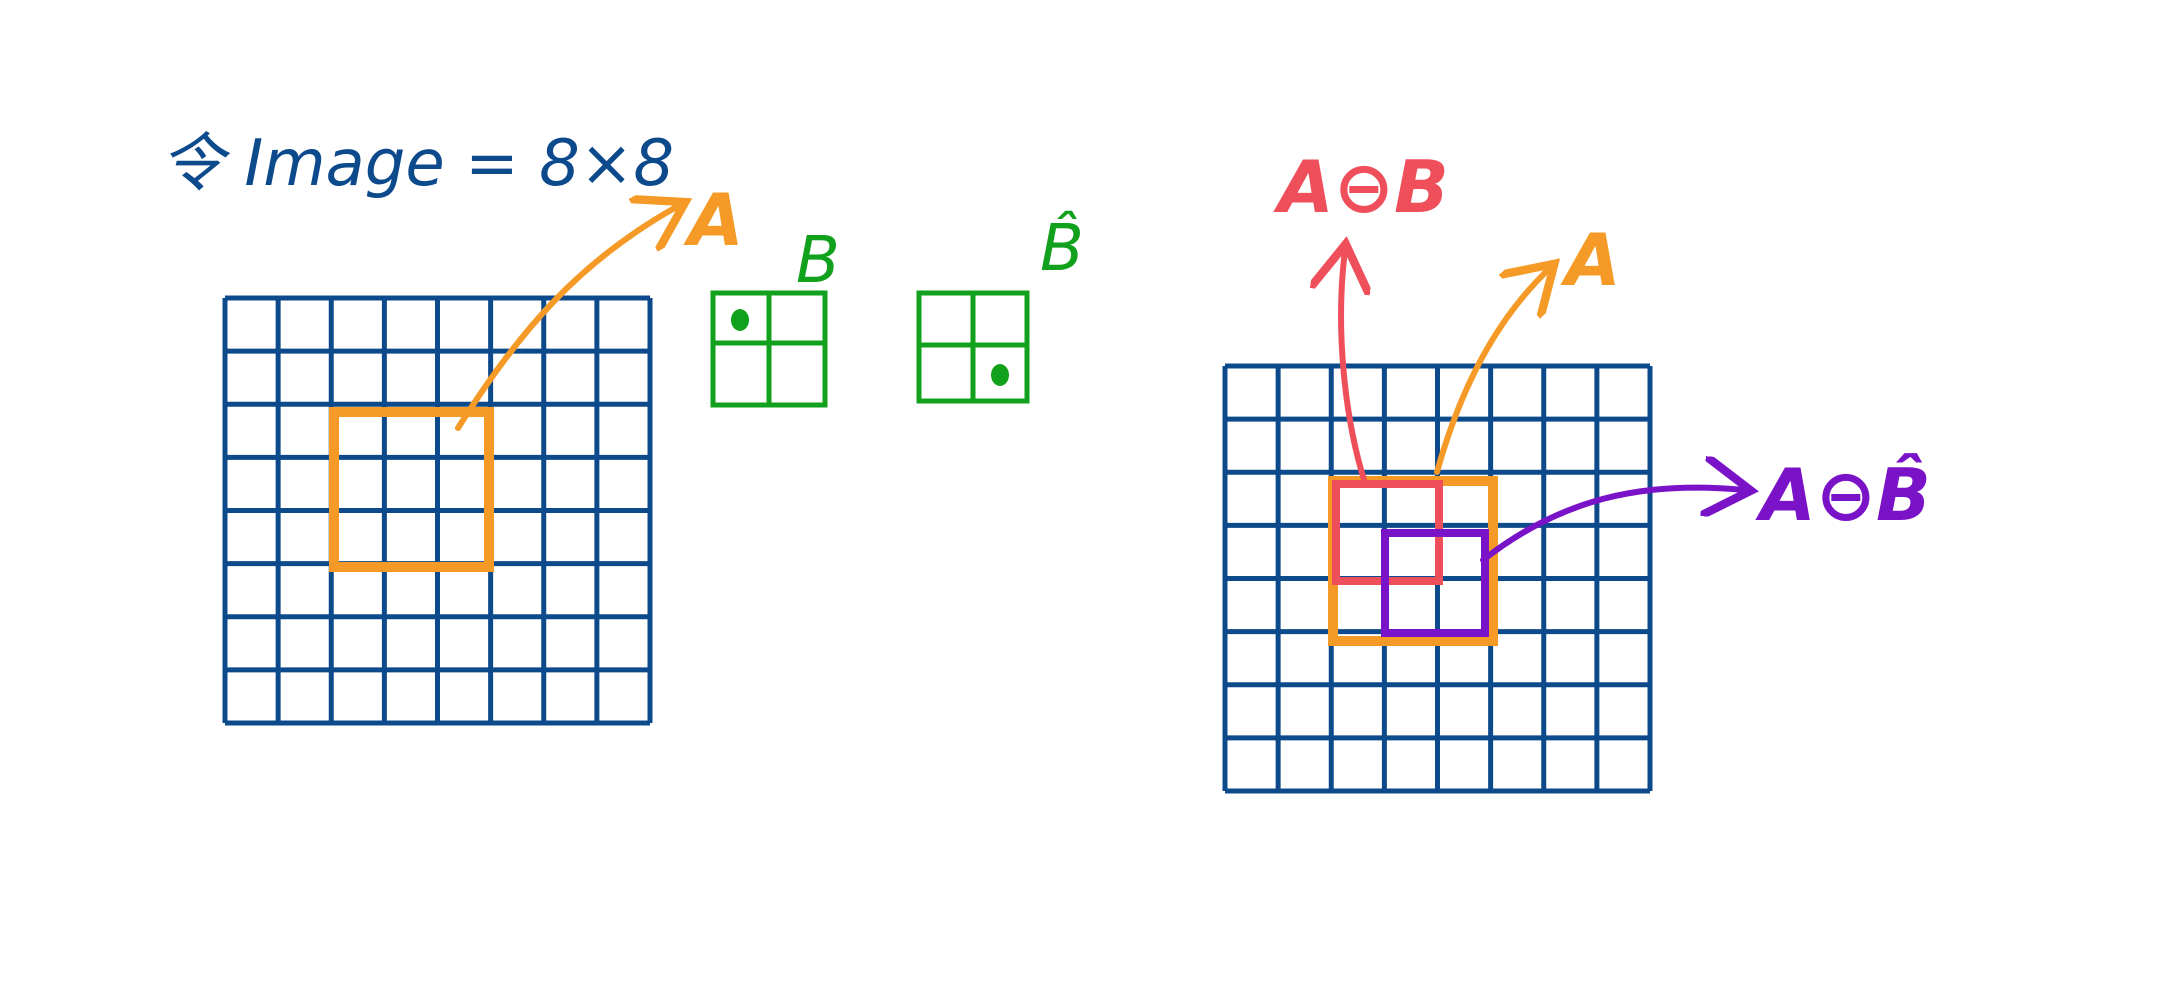 This screenshot has height=1000, width=2157. What do you see at coordinates (1361, 187) in the screenshot?
I see `label-erosion-B: A⊖B` at bounding box center [1361, 187].